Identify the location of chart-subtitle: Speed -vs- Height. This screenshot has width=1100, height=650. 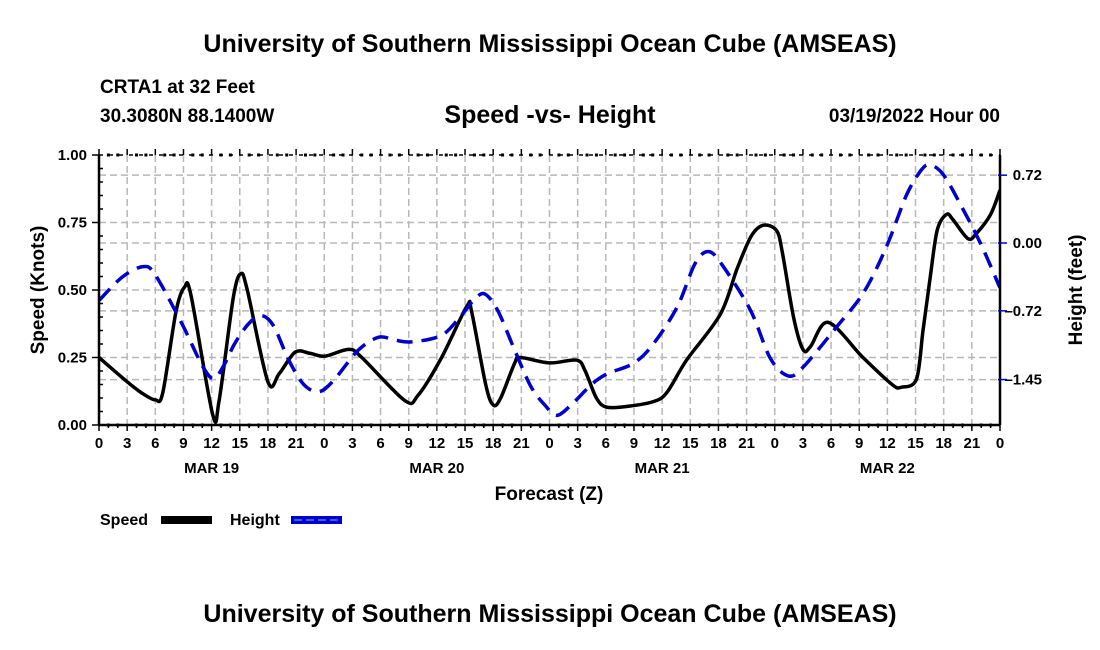
(550, 115).